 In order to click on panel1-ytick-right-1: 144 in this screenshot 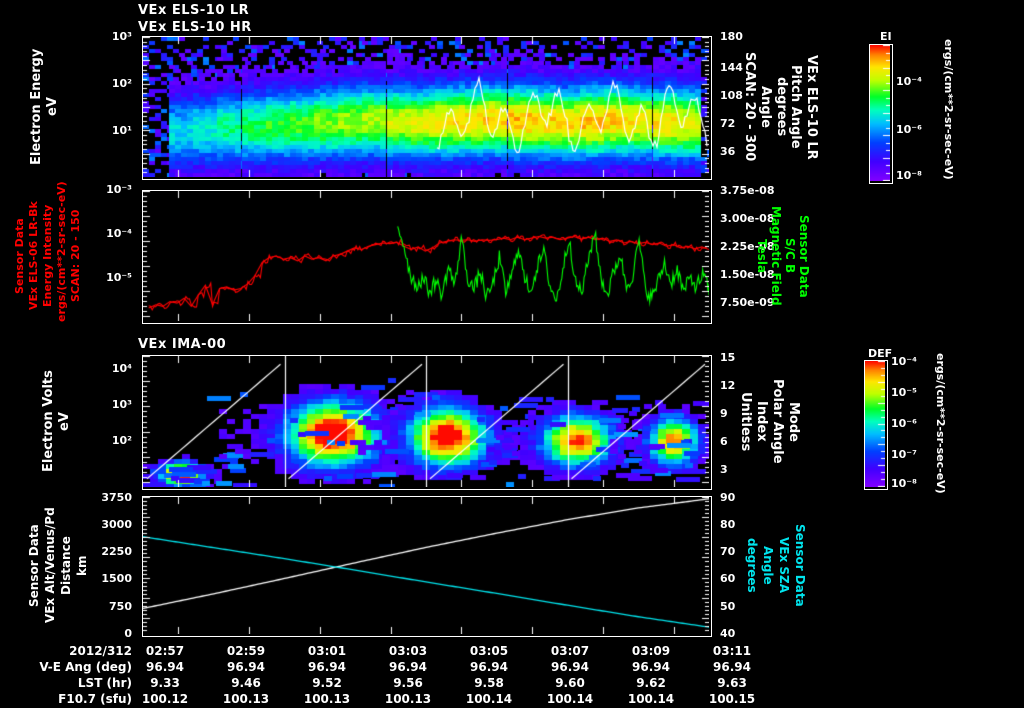, I will do `click(731, 67)`.